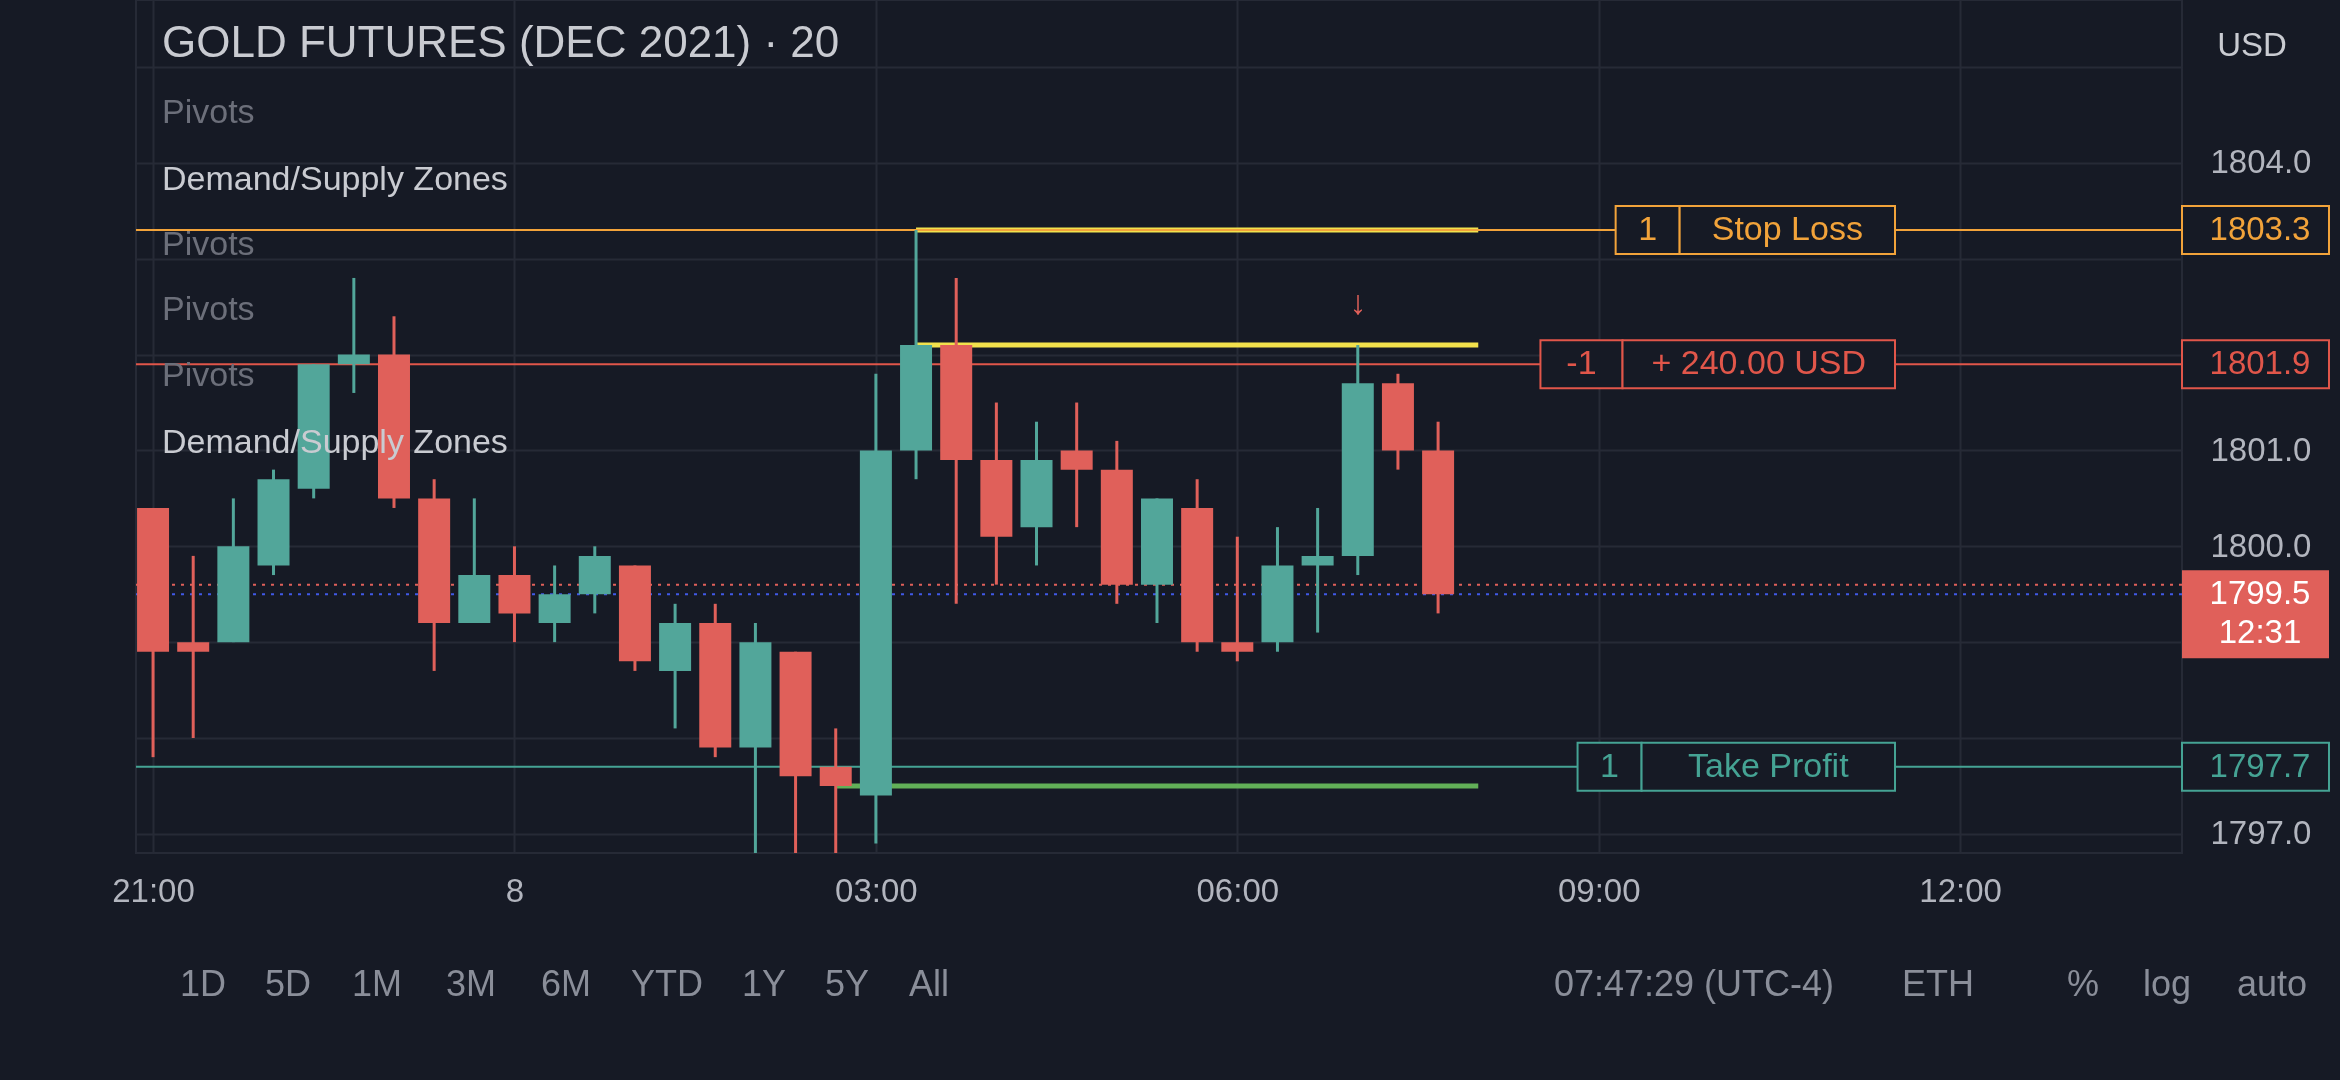  I want to click on text: 07:47:29 (UTC-4), so click(1694, 983).